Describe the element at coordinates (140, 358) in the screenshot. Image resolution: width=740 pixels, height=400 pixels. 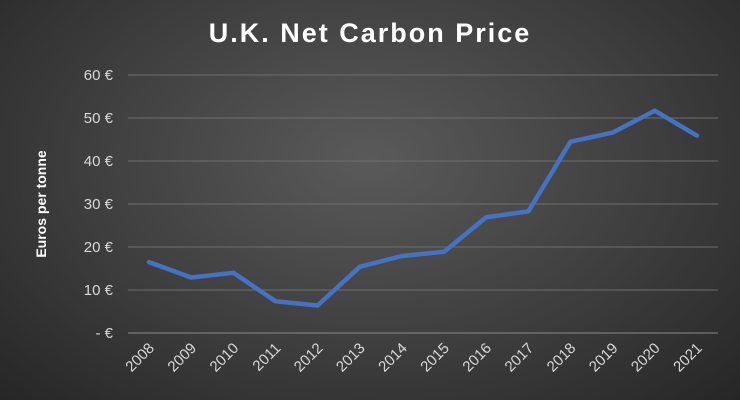
I see `x-tick-label: 2008` at that location.